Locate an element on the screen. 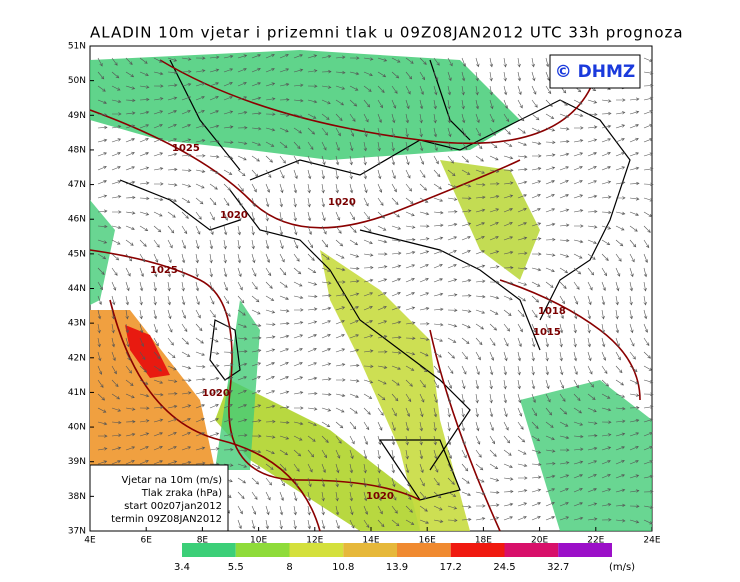 The height and width of the screenshot is (582, 740). legend-line: Tlak zraka (hPa) is located at coordinates (181, 493).